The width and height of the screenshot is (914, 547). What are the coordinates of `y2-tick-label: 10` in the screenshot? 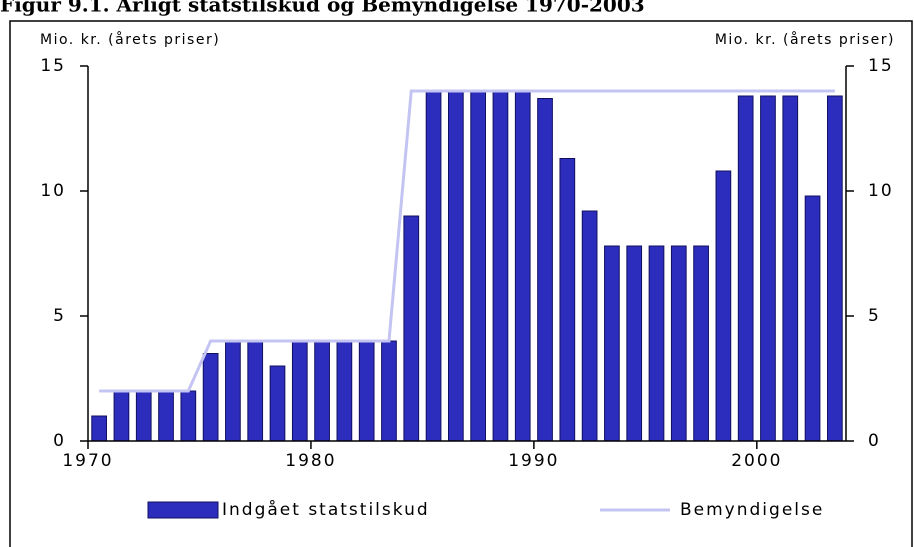 It's located at (881, 191).